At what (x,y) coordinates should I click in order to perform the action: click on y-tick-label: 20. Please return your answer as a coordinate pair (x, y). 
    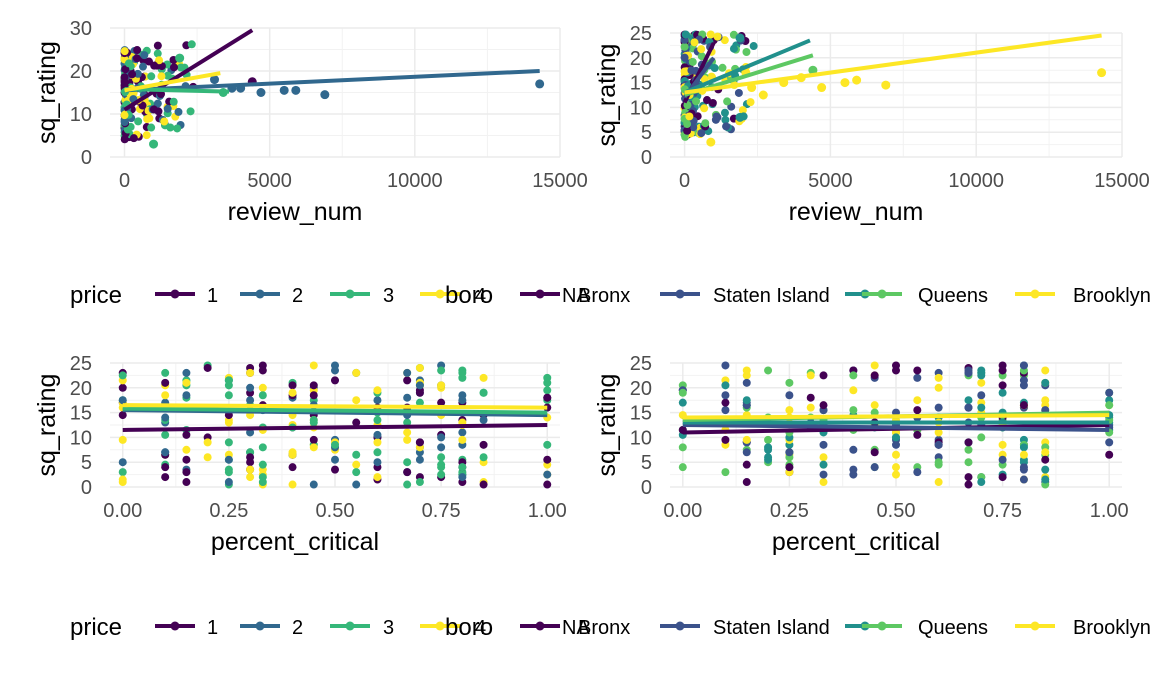
    Looking at the image, I should click on (641, 389).